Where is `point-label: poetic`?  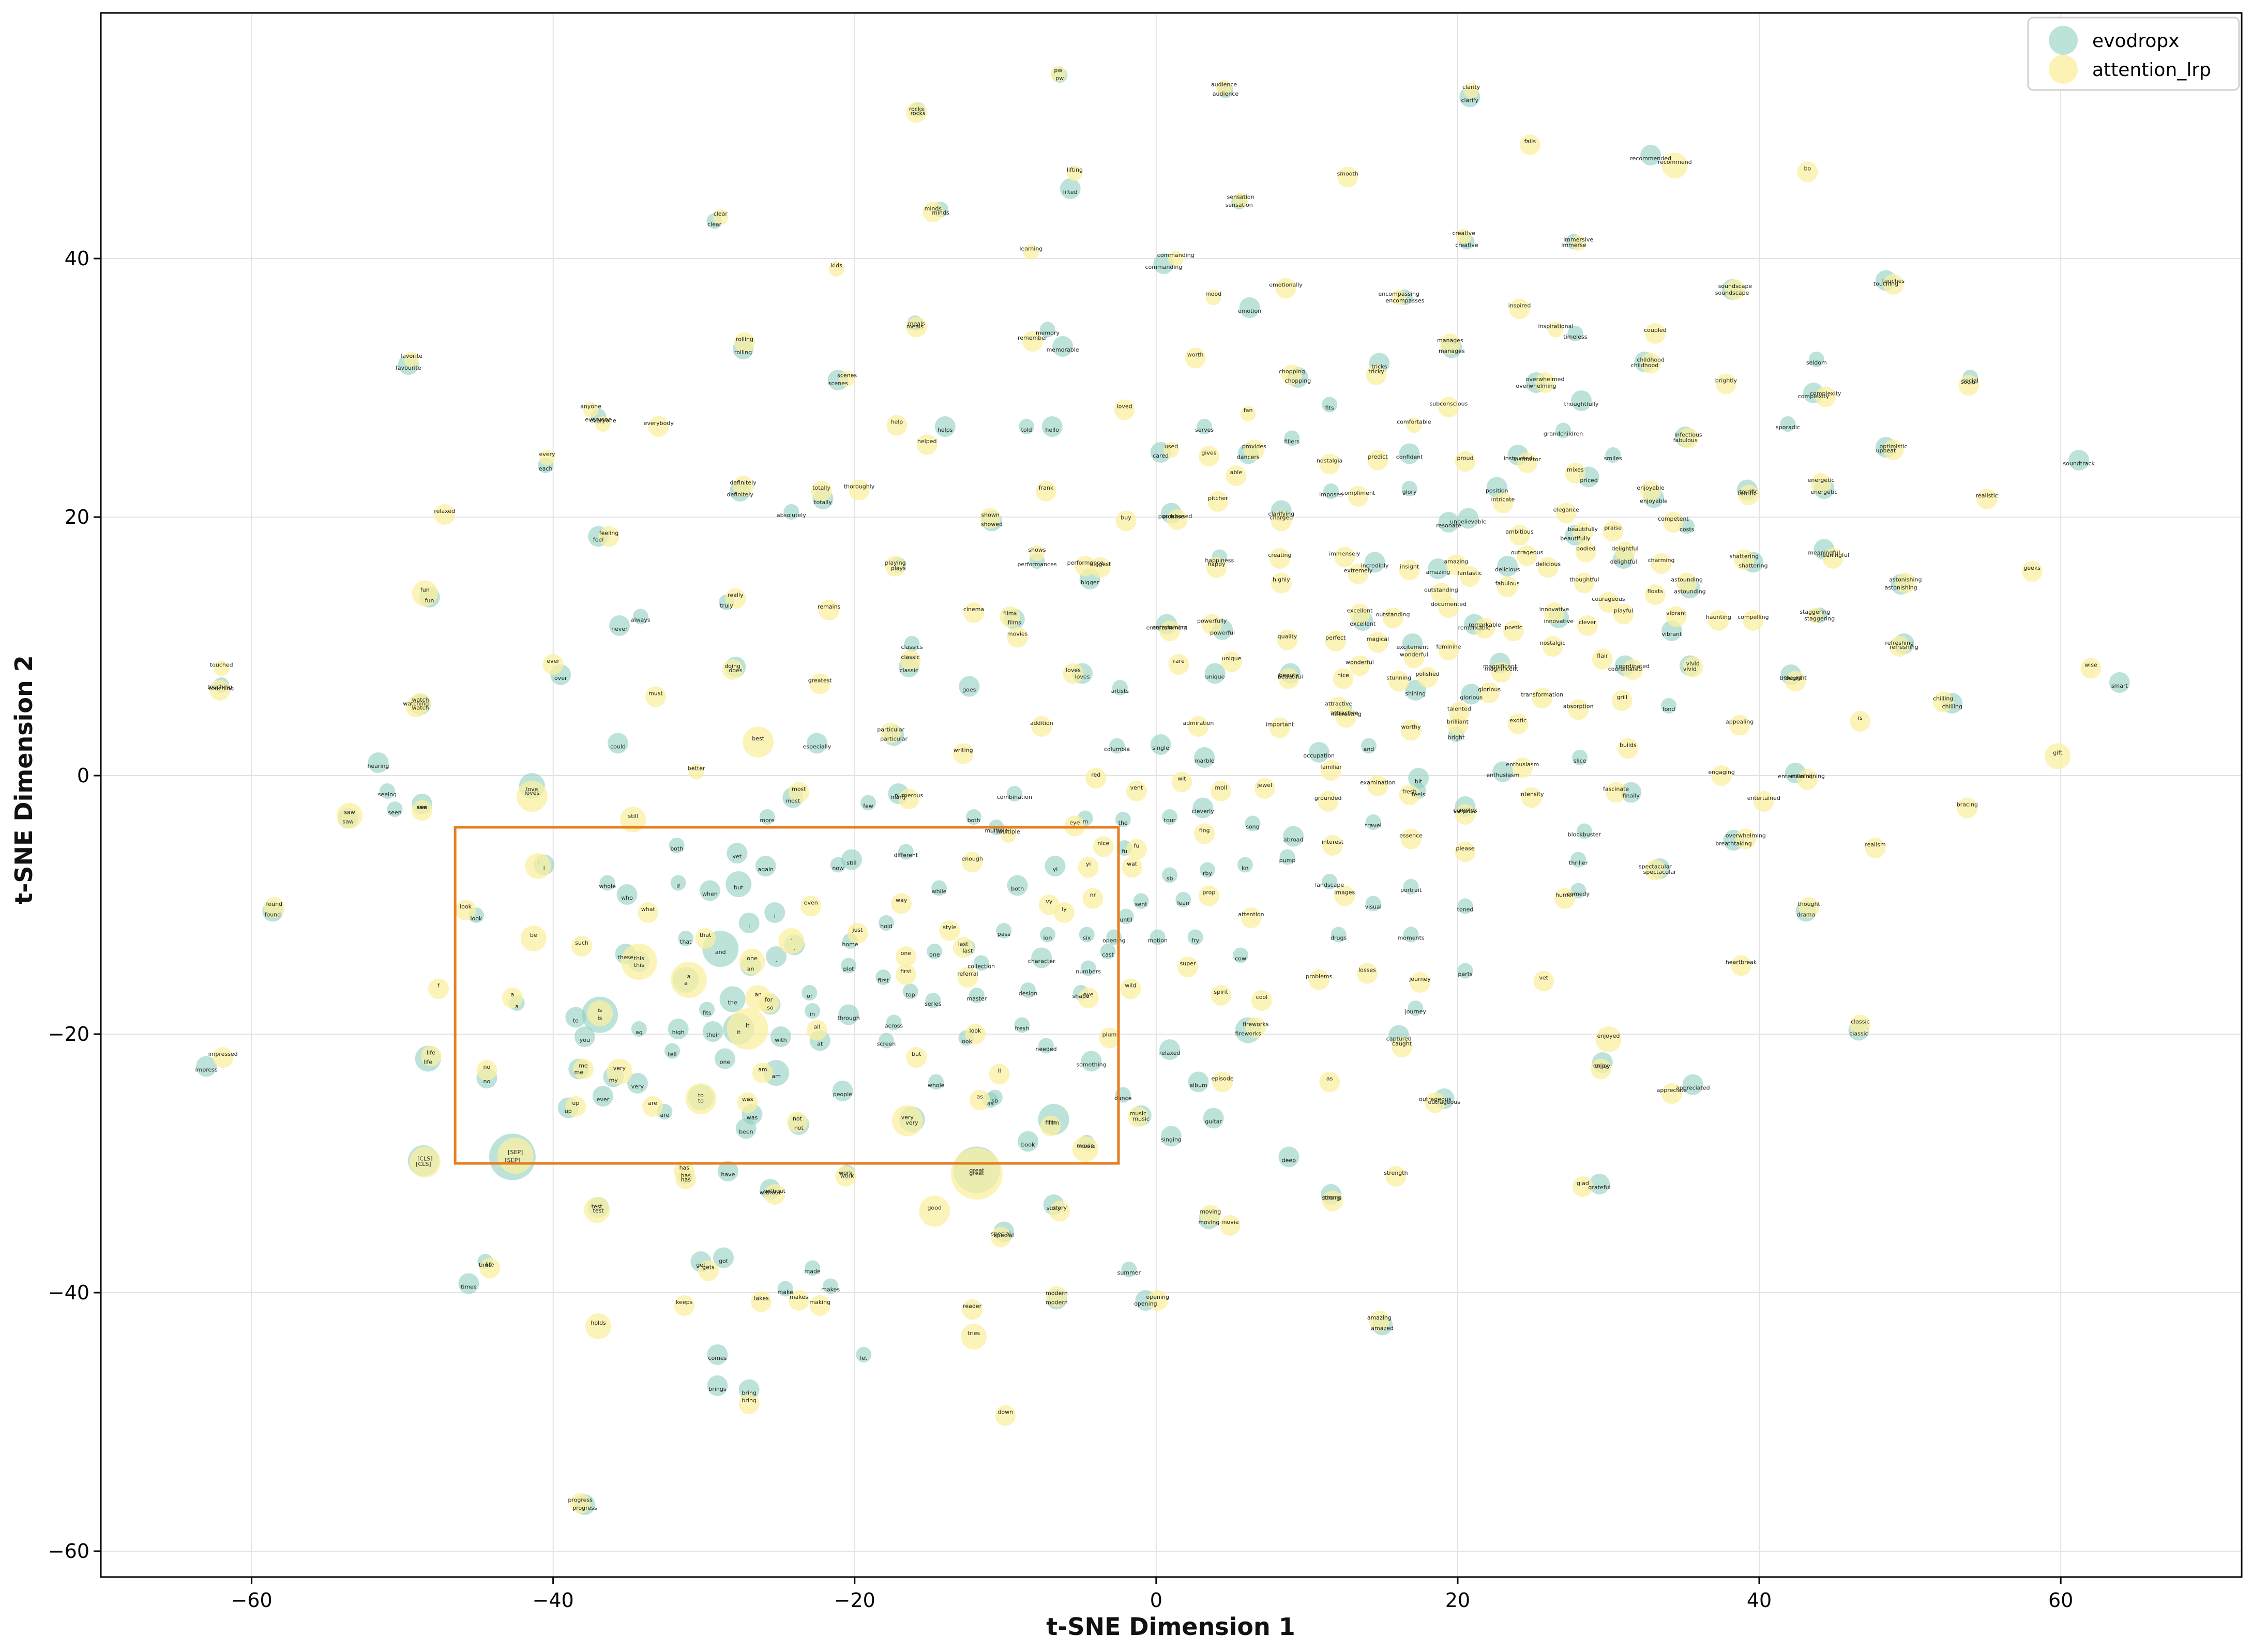
point-label: poetic is located at coordinates (1513, 627).